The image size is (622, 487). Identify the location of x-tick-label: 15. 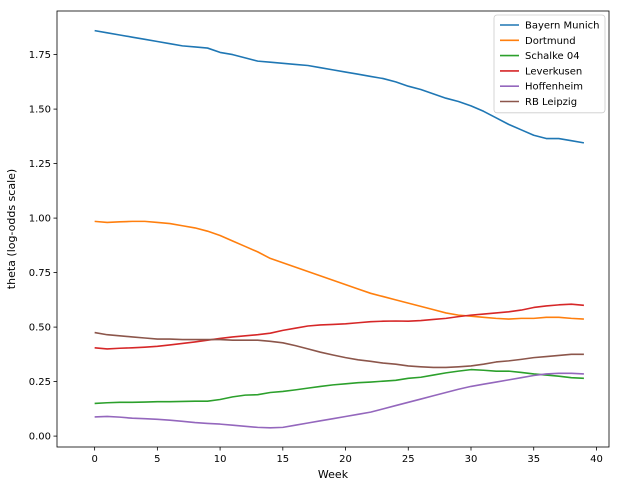
(282, 459).